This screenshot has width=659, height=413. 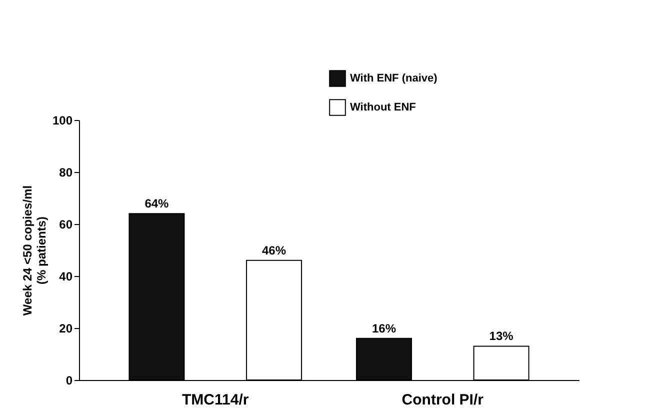 What do you see at coordinates (157, 203) in the screenshot?
I see `data-label: 64%` at bounding box center [157, 203].